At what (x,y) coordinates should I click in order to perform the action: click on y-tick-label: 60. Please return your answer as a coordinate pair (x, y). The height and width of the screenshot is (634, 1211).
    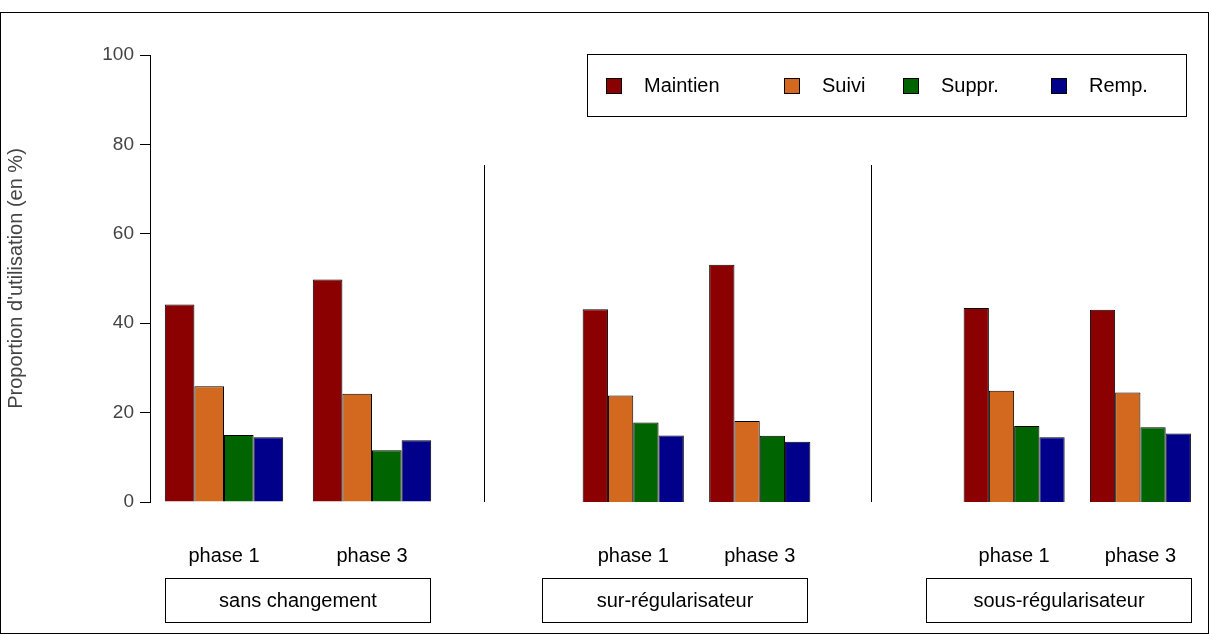
    Looking at the image, I should click on (123, 233).